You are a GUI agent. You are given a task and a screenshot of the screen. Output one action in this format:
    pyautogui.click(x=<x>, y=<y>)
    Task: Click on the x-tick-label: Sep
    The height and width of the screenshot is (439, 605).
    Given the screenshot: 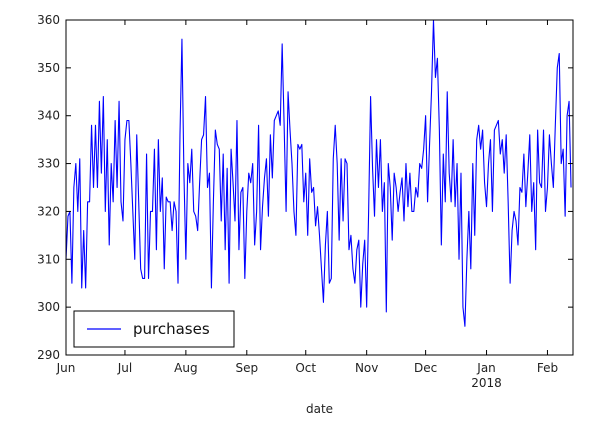 What is the action you would take?
    pyautogui.click(x=246, y=368)
    